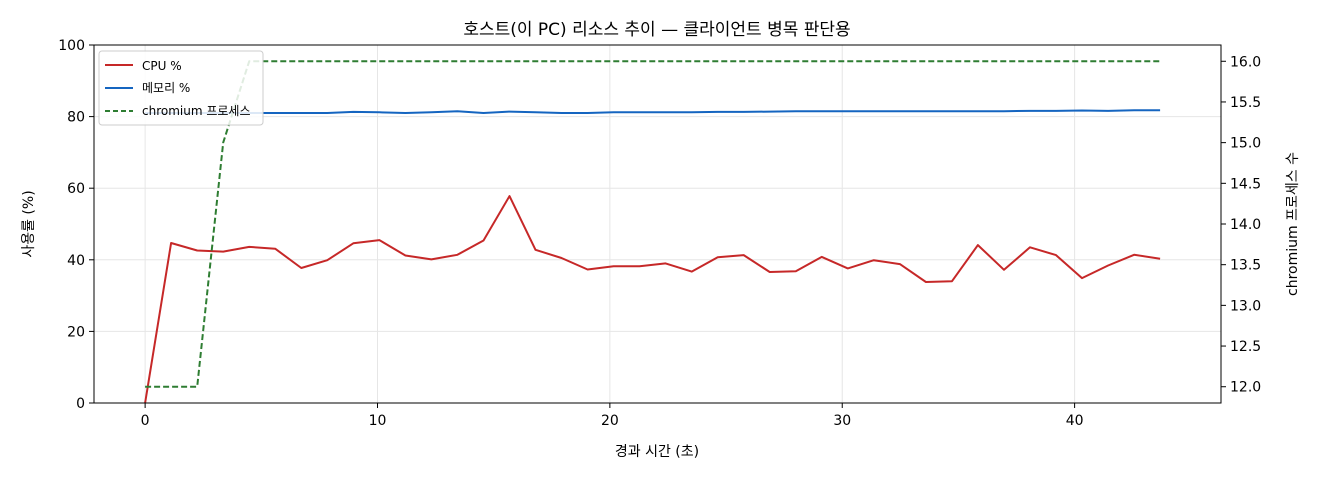  Describe the element at coordinates (76, 261) in the screenshot. I see `y-tick-label: 40` at that location.